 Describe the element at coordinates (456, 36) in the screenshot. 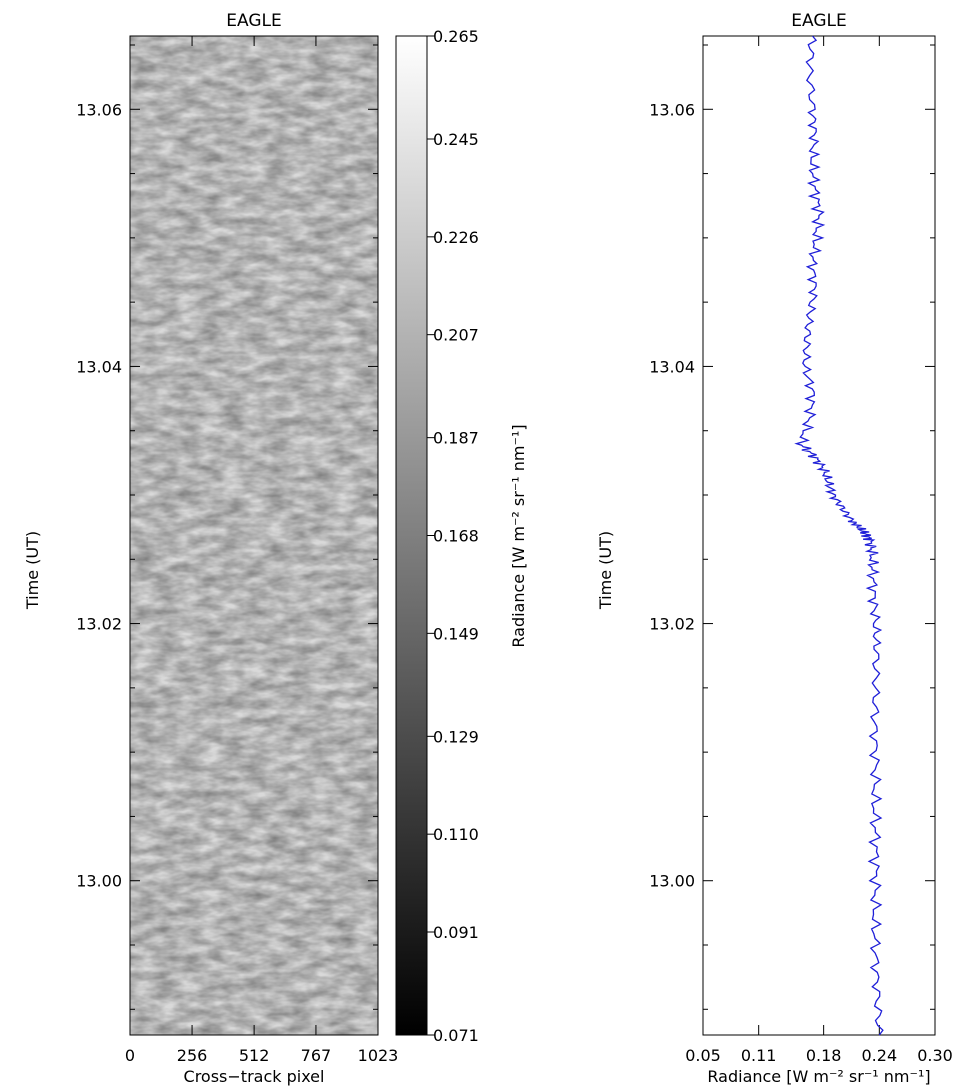

I see `colorbar-tick-label: 0.265` at that location.